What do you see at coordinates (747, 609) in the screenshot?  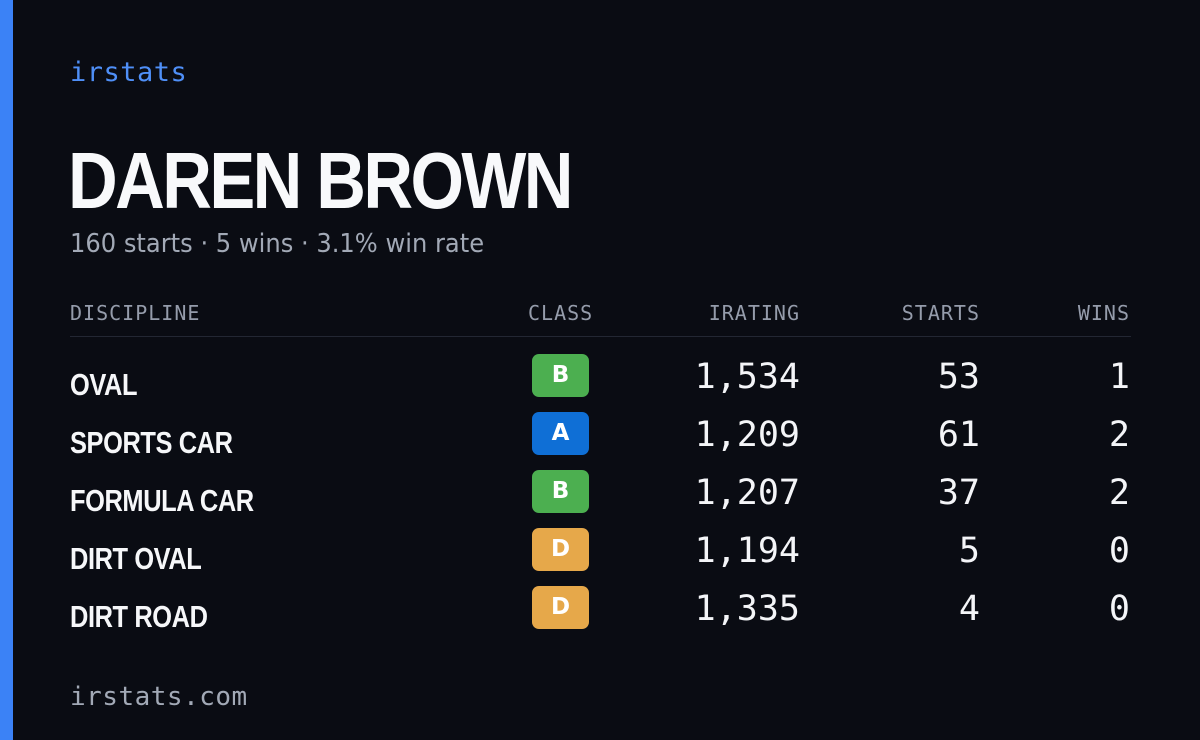 I see `irating-value: 1,335` at bounding box center [747, 609].